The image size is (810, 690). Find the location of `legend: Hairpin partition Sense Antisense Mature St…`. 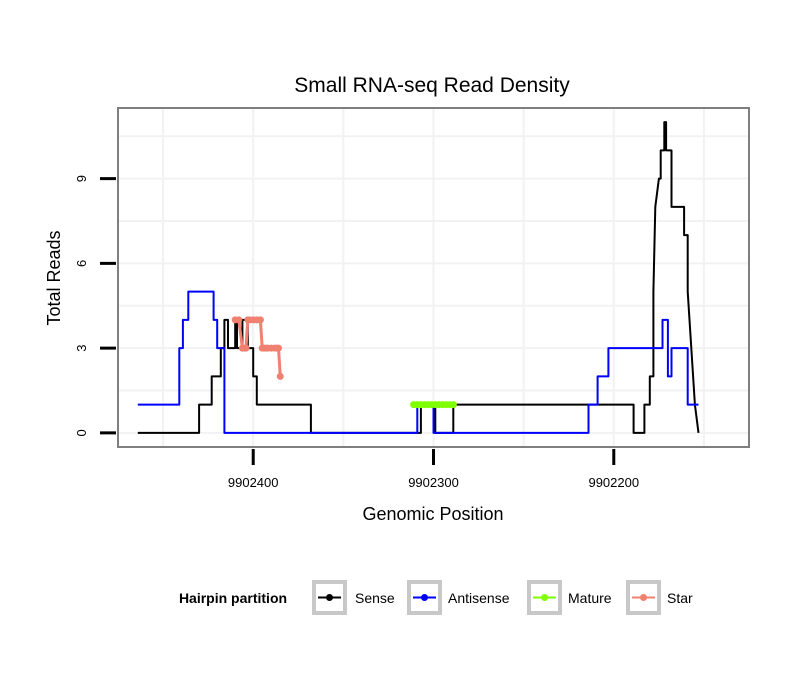

legend: Hairpin partition Sense Antisense Mature St… is located at coordinates (436, 597).